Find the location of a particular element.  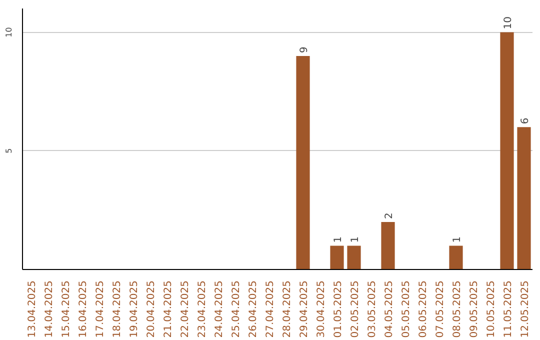

x-tick-label: 25.04.2025 is located at coordinates (236, 309).